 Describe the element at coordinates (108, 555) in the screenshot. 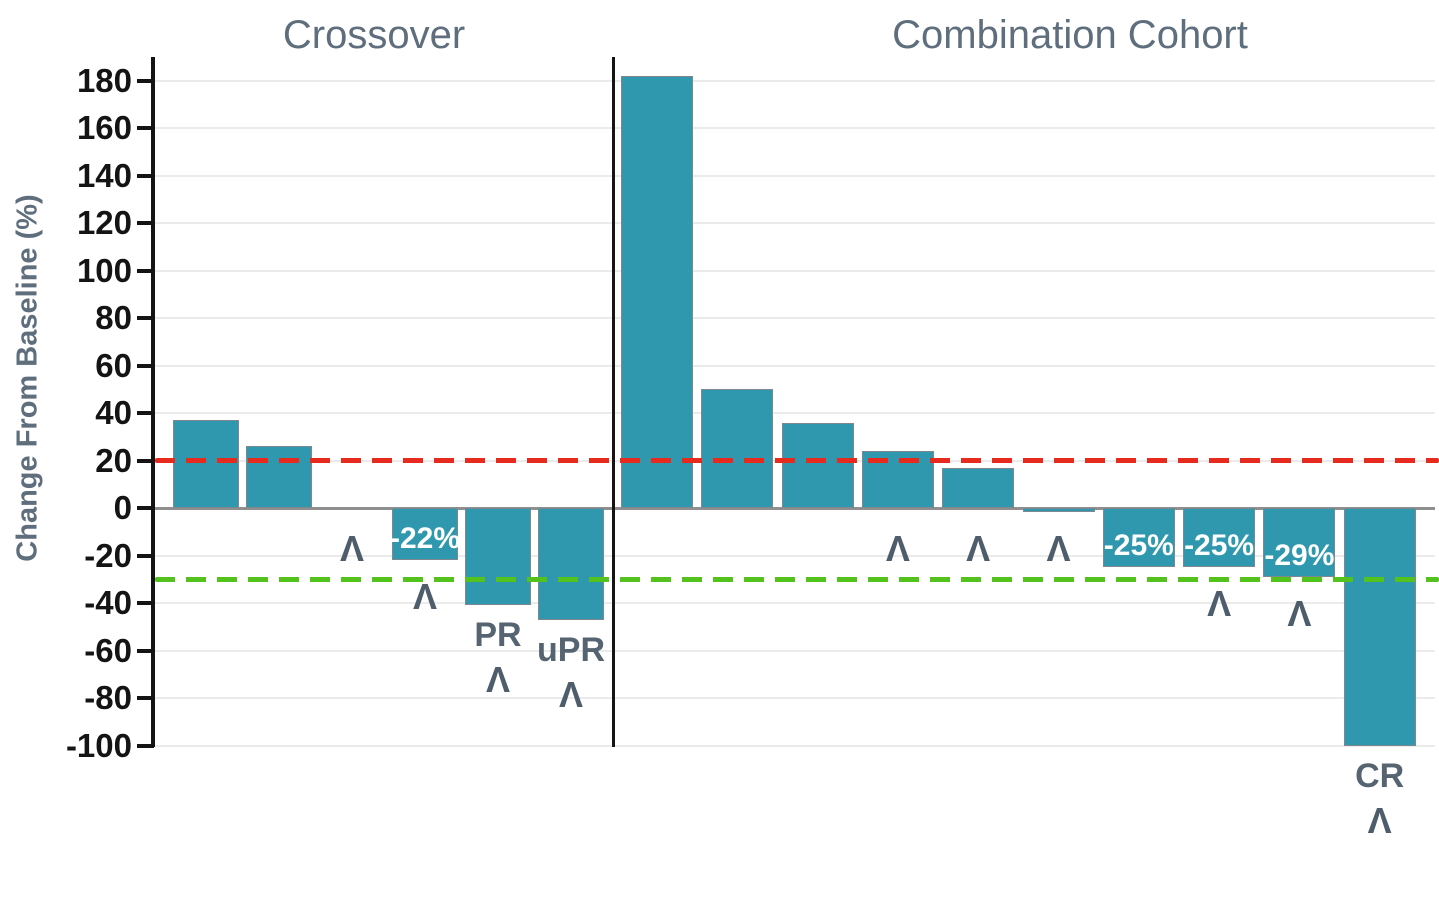

I see `y-axis-tick-label: -20` at that location.